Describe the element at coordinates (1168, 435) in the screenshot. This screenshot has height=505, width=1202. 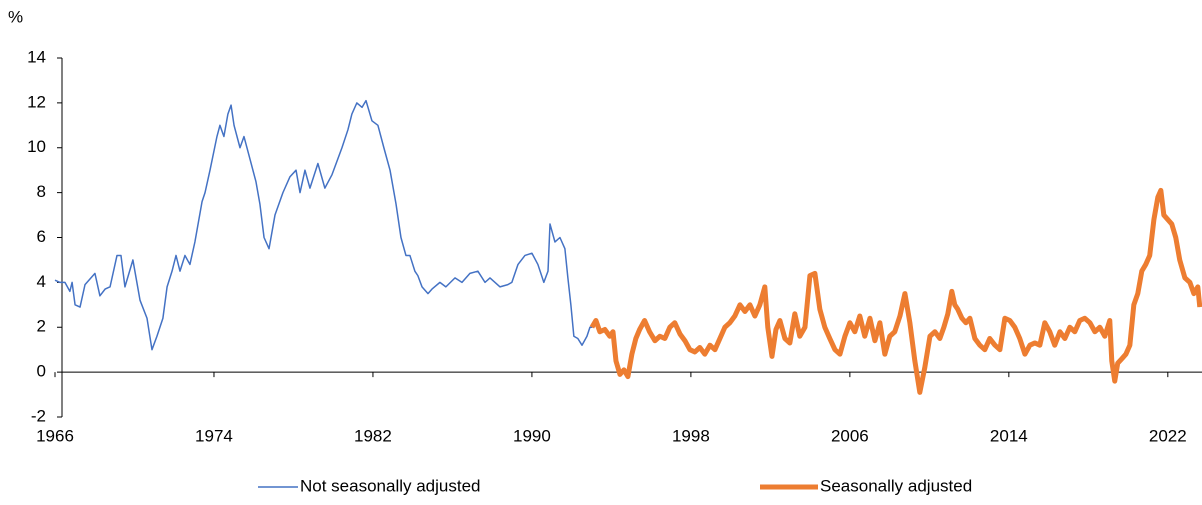
I see `x-tick-label: 2022` at that location.